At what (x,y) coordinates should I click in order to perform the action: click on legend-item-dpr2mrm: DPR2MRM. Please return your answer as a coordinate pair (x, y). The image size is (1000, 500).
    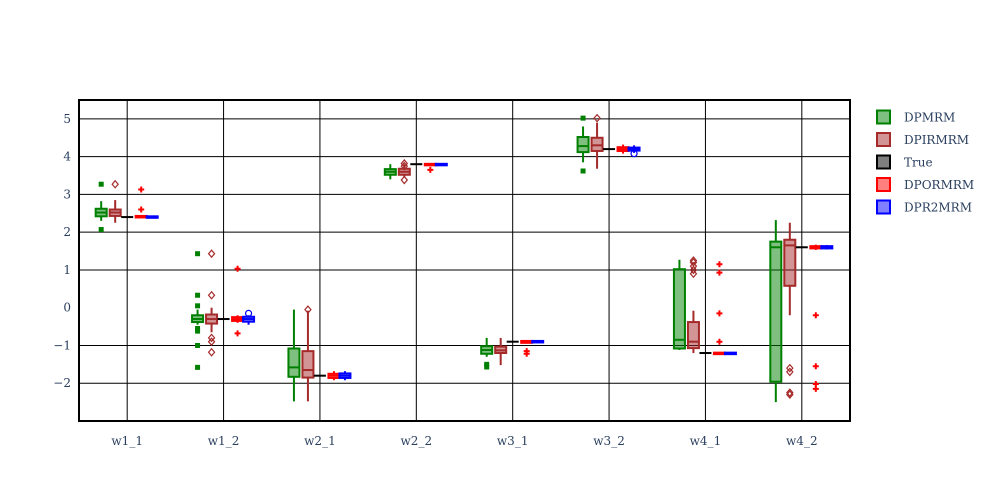
    Looking at the image, I should click on (924, 207).